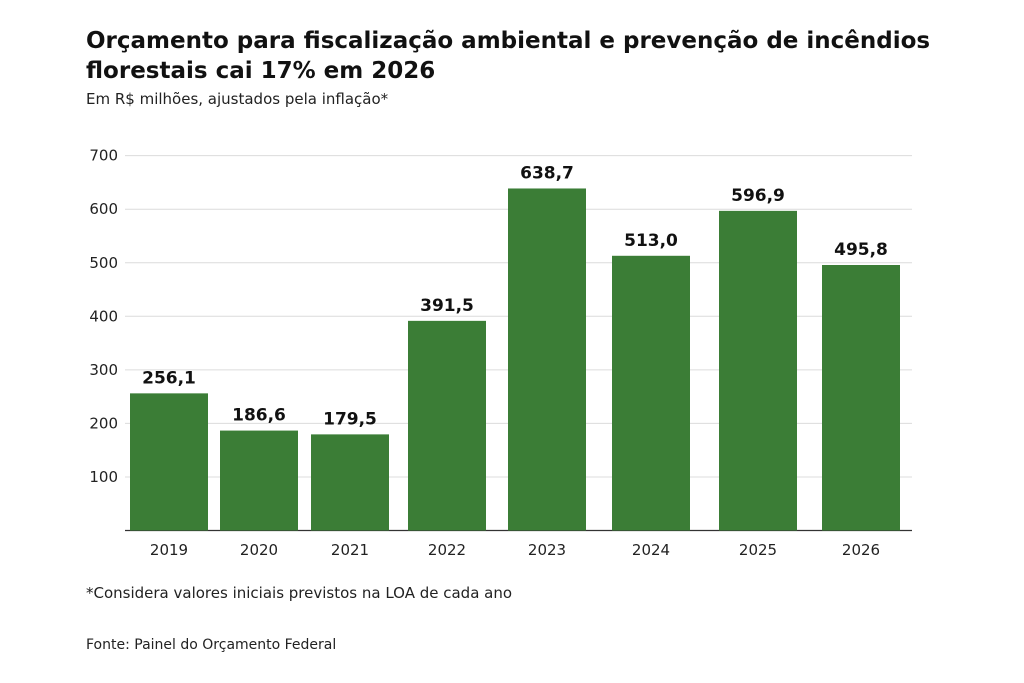  What do you see at coordinates (350, 550) in the screenshot?
I see `x-tick-label: 2021` at bounding box center [350, 550].